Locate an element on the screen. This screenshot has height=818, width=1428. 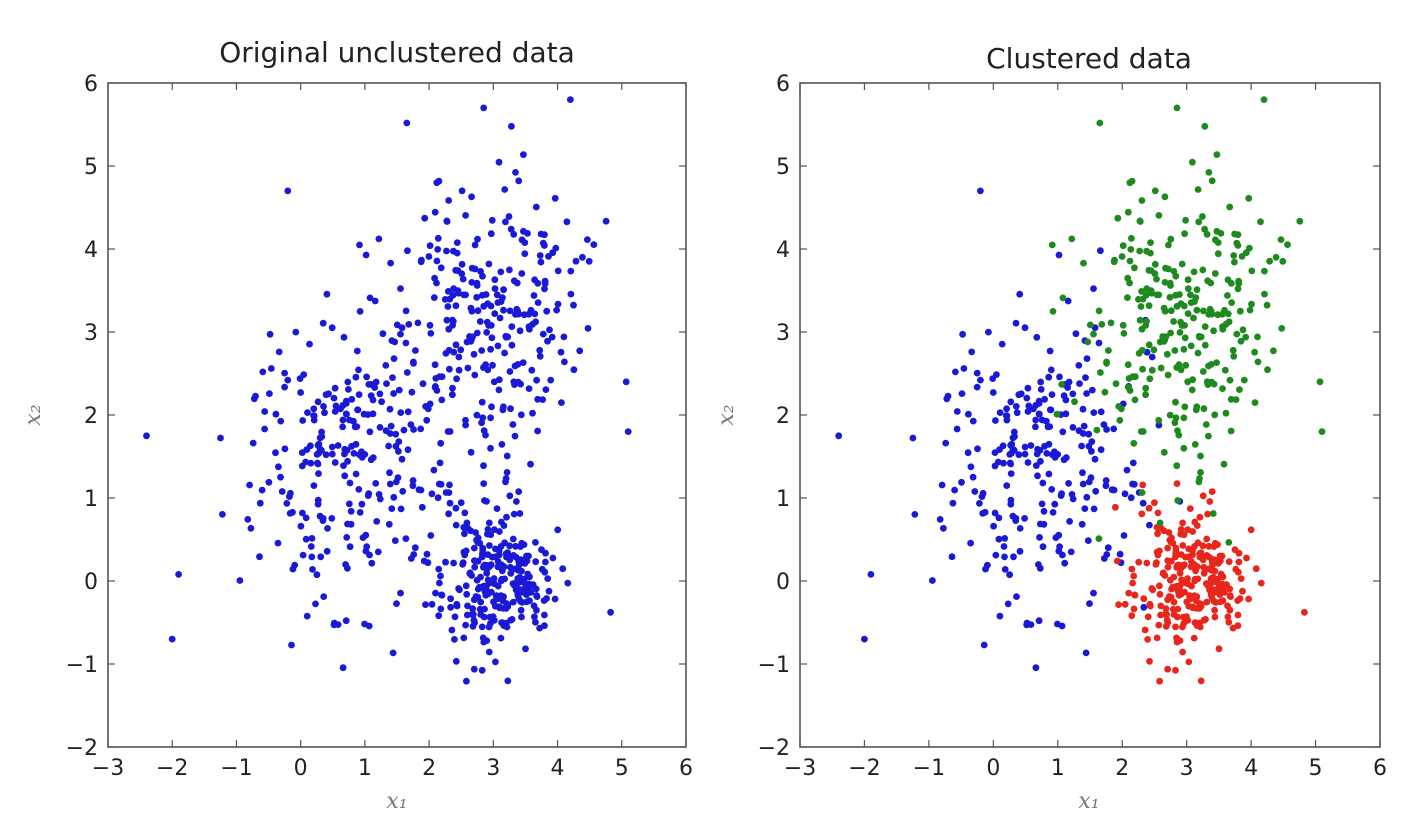
y-tick-label: 3 is located at coordinates (91, 333).